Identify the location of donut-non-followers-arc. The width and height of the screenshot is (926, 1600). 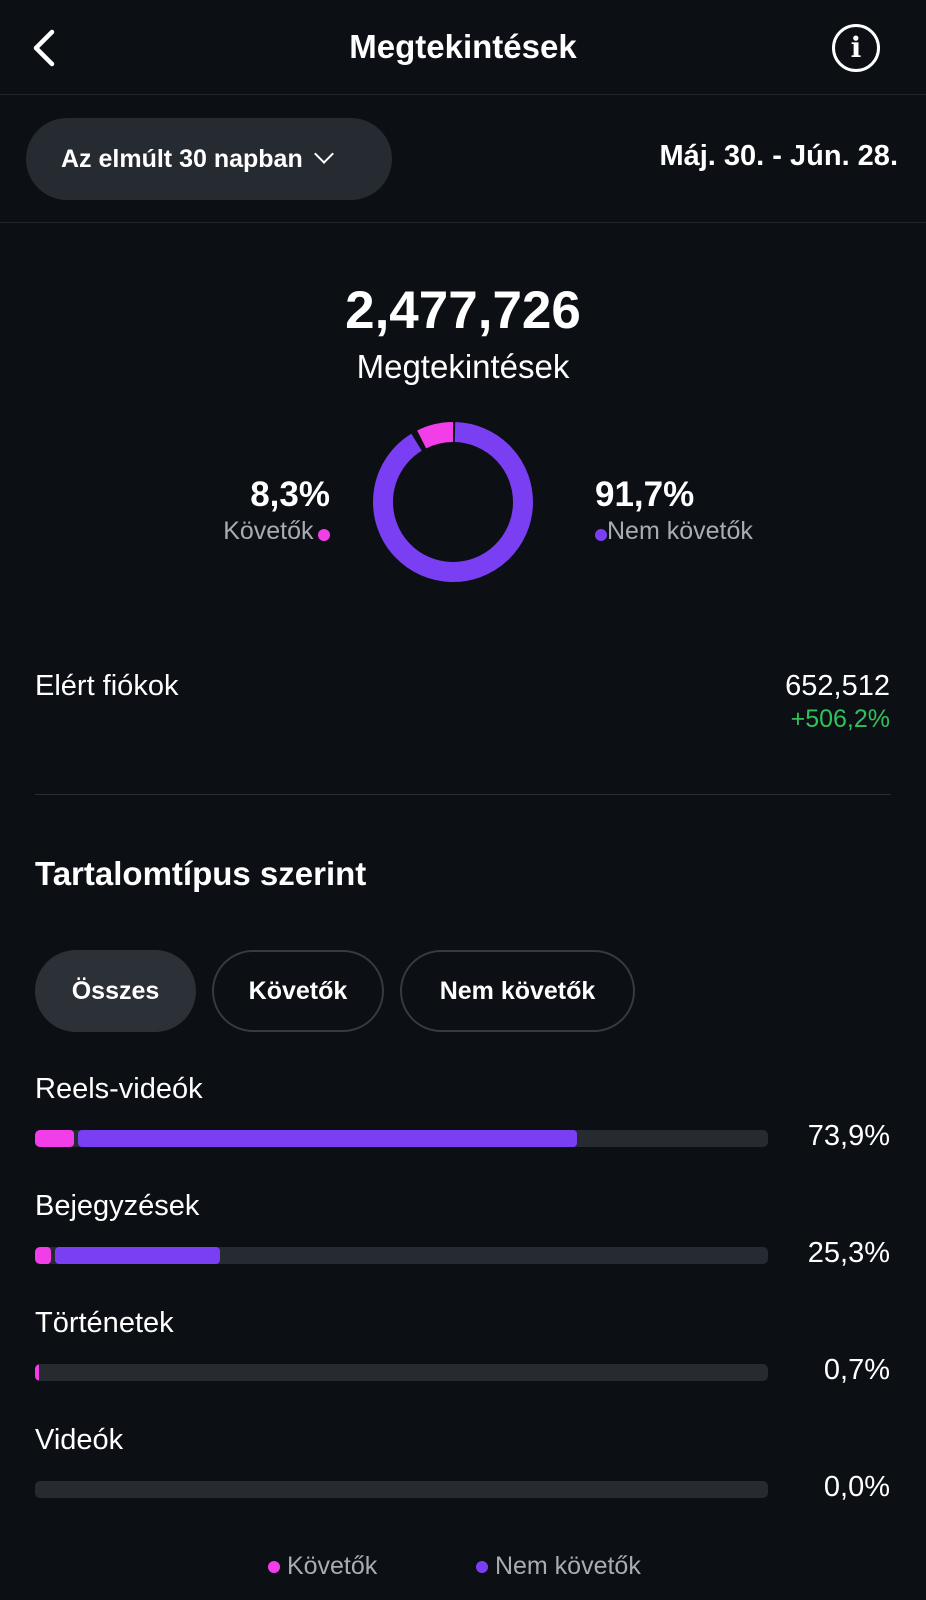
(453, 502).